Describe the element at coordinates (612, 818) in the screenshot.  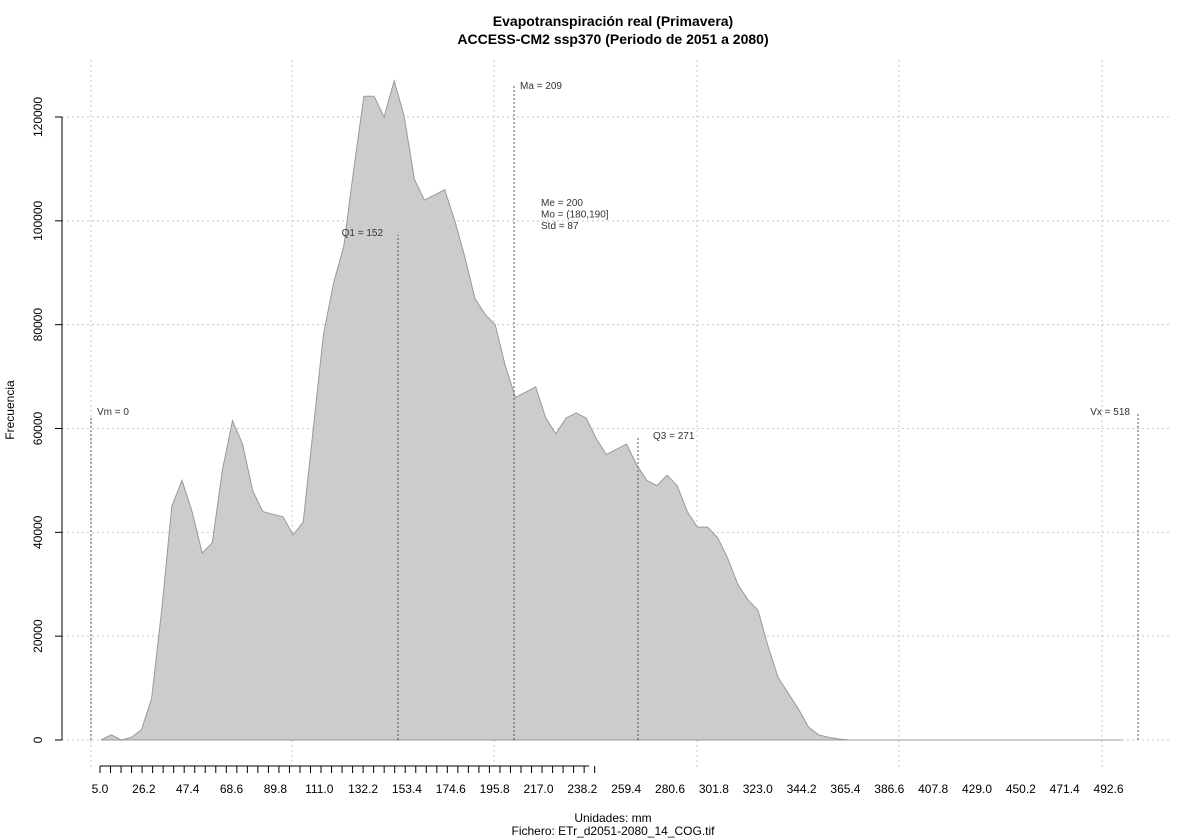
I see `x-axis-label: Unidades: mm` at that location.